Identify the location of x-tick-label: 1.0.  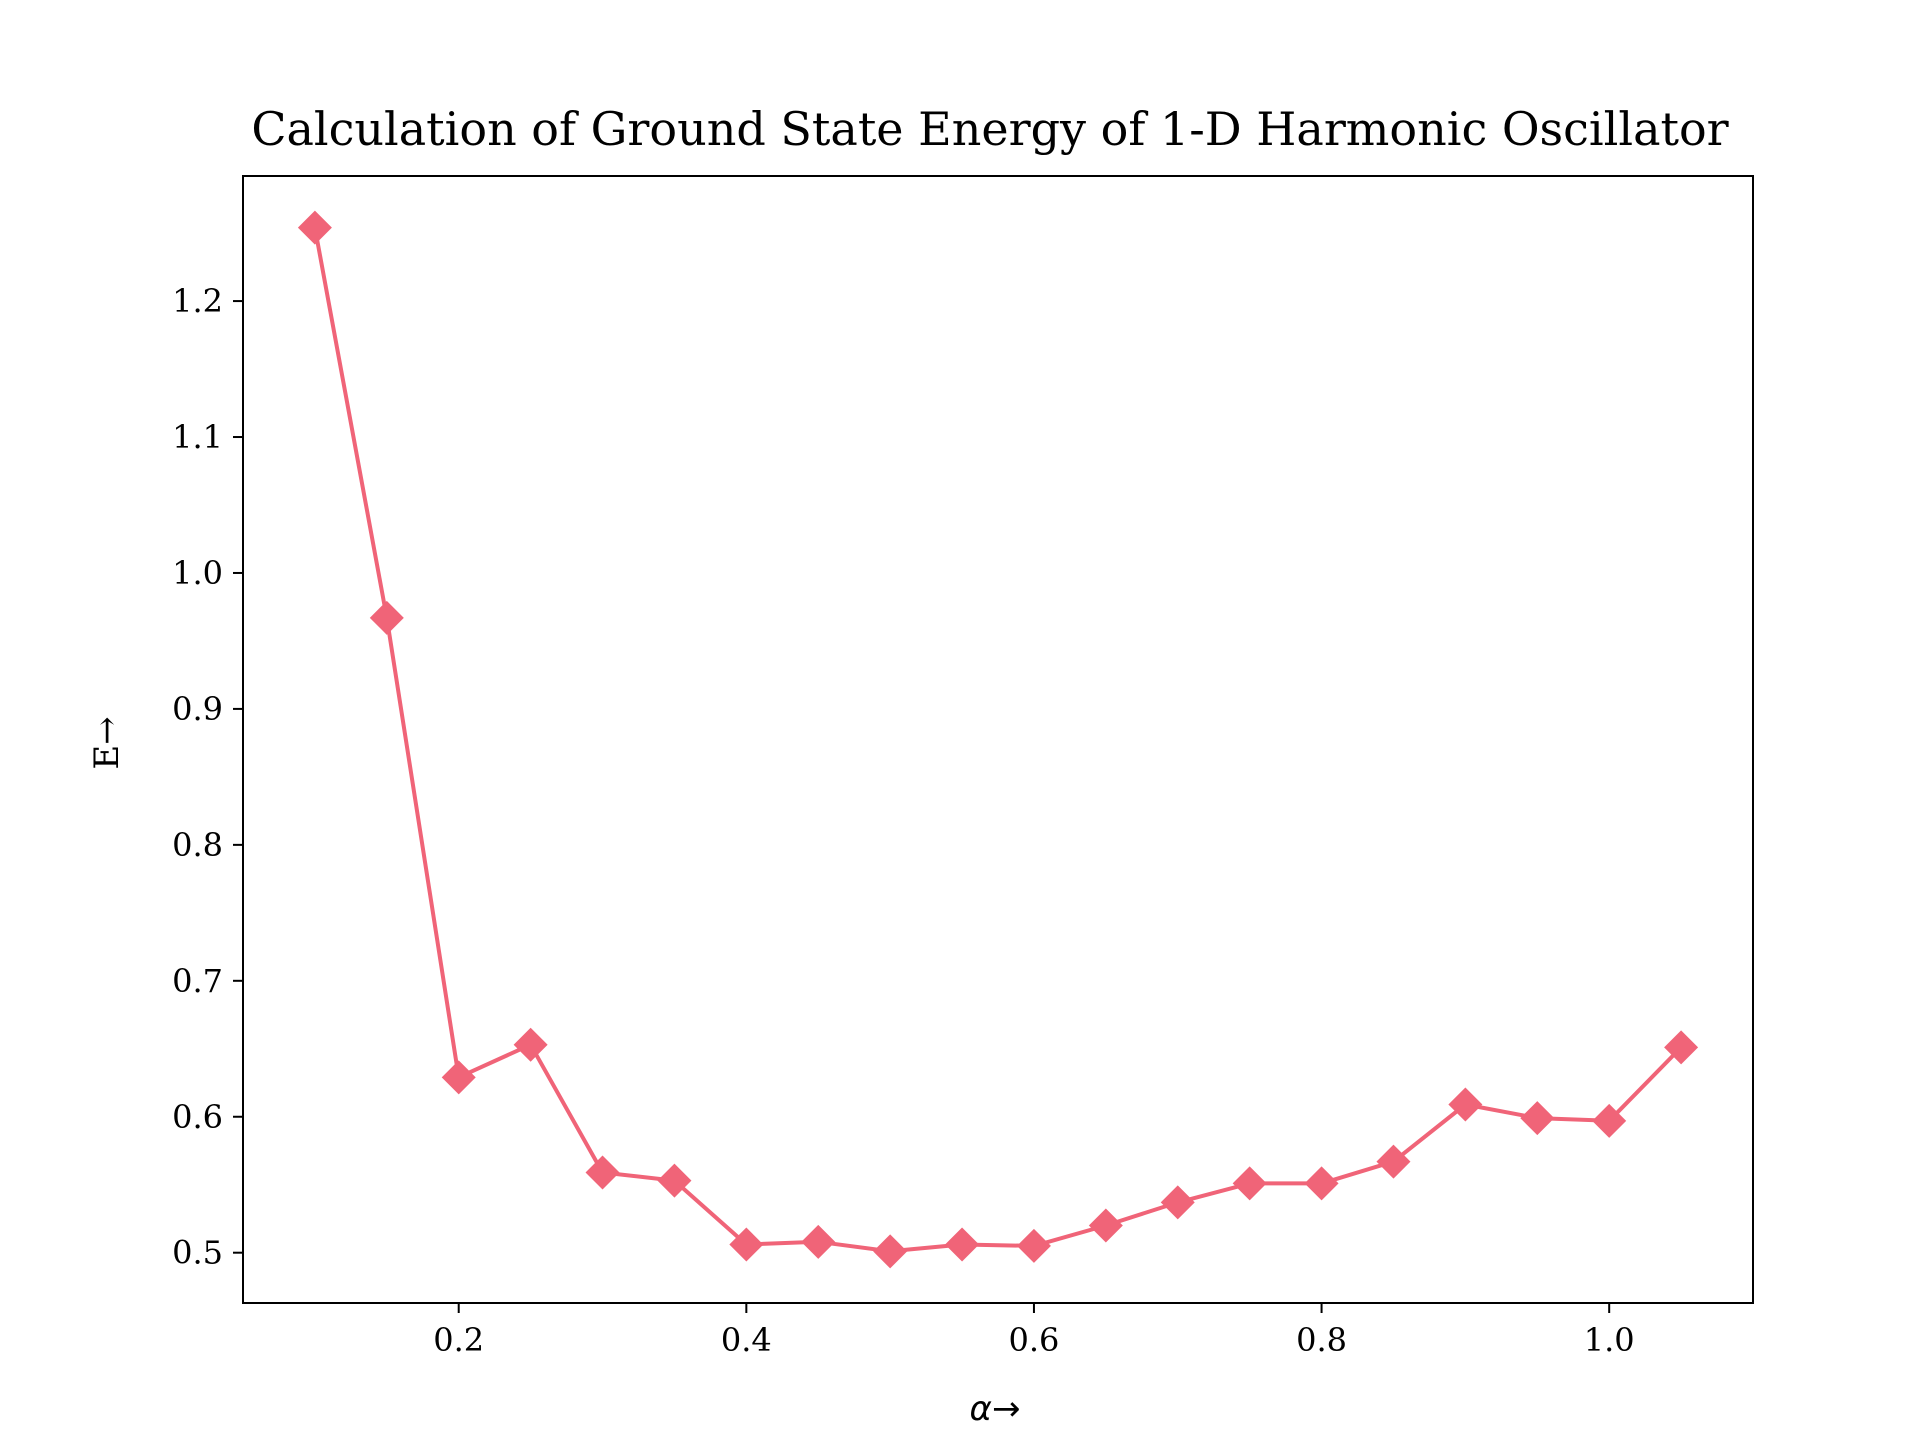
(1609, 1340).